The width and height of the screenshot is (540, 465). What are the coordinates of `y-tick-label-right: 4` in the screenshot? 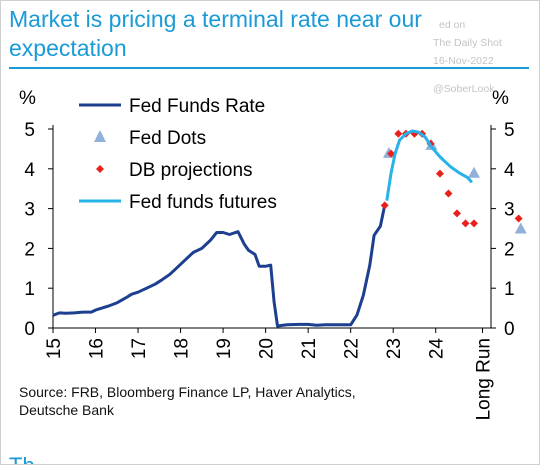 It's located at (509, 170).